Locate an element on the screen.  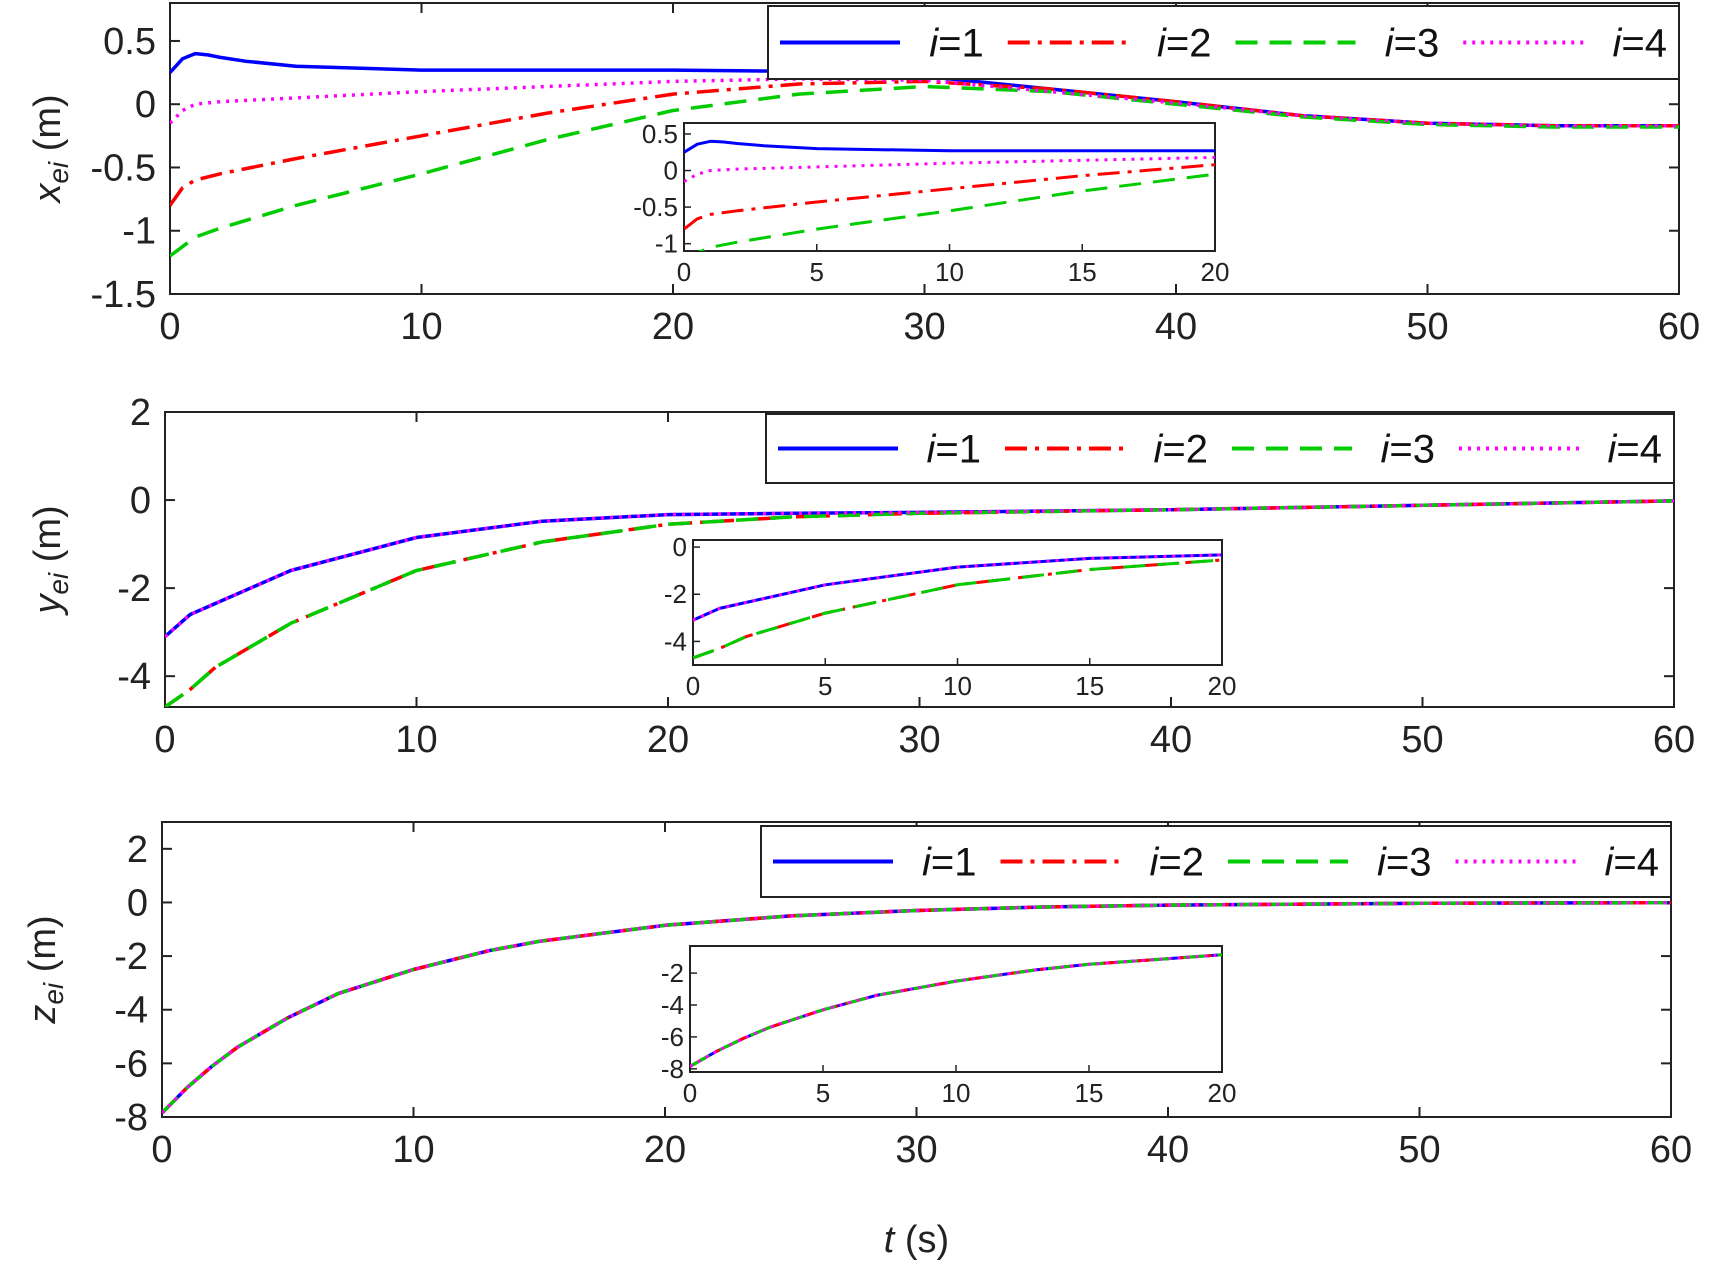
y-tick-label: -0.5 is located at coordinates (123, 168).